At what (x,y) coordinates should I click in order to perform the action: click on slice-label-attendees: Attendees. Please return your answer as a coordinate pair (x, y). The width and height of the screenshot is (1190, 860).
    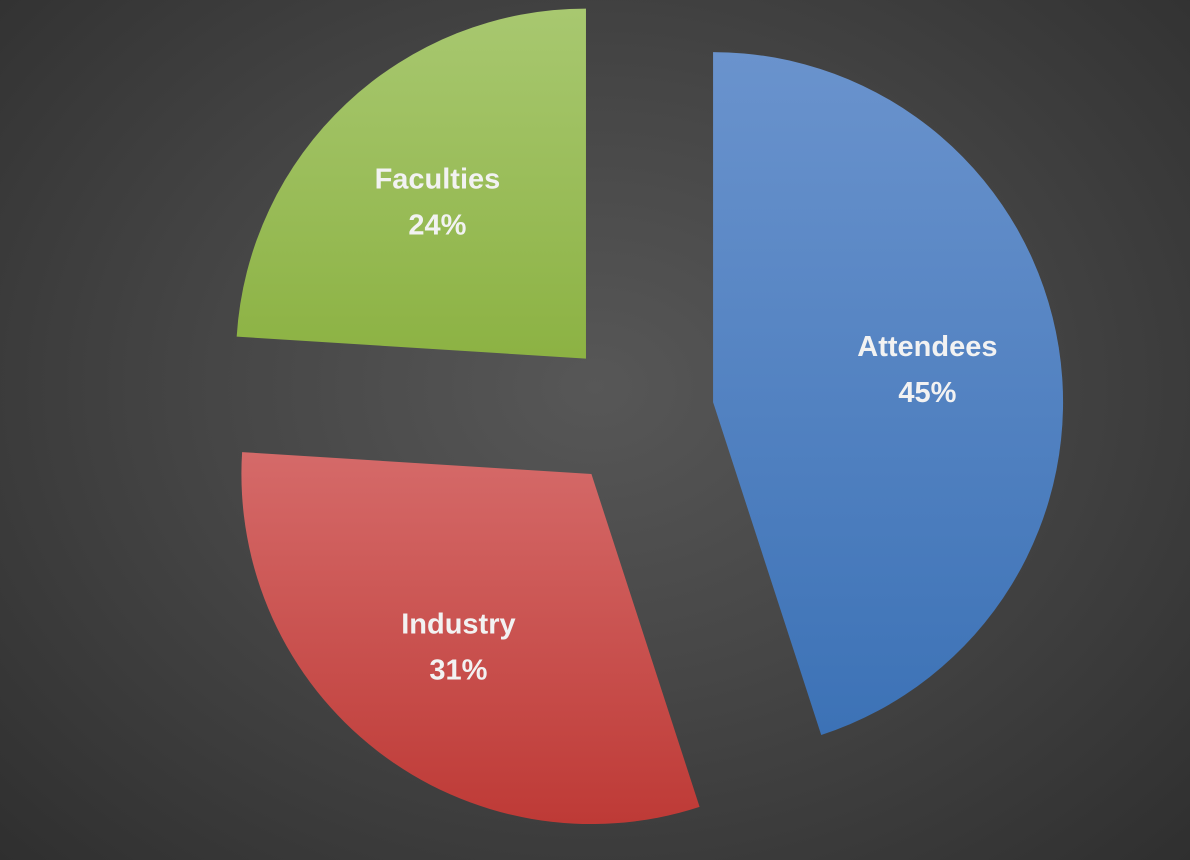
    Looking at the image, I should click on (927, 347).